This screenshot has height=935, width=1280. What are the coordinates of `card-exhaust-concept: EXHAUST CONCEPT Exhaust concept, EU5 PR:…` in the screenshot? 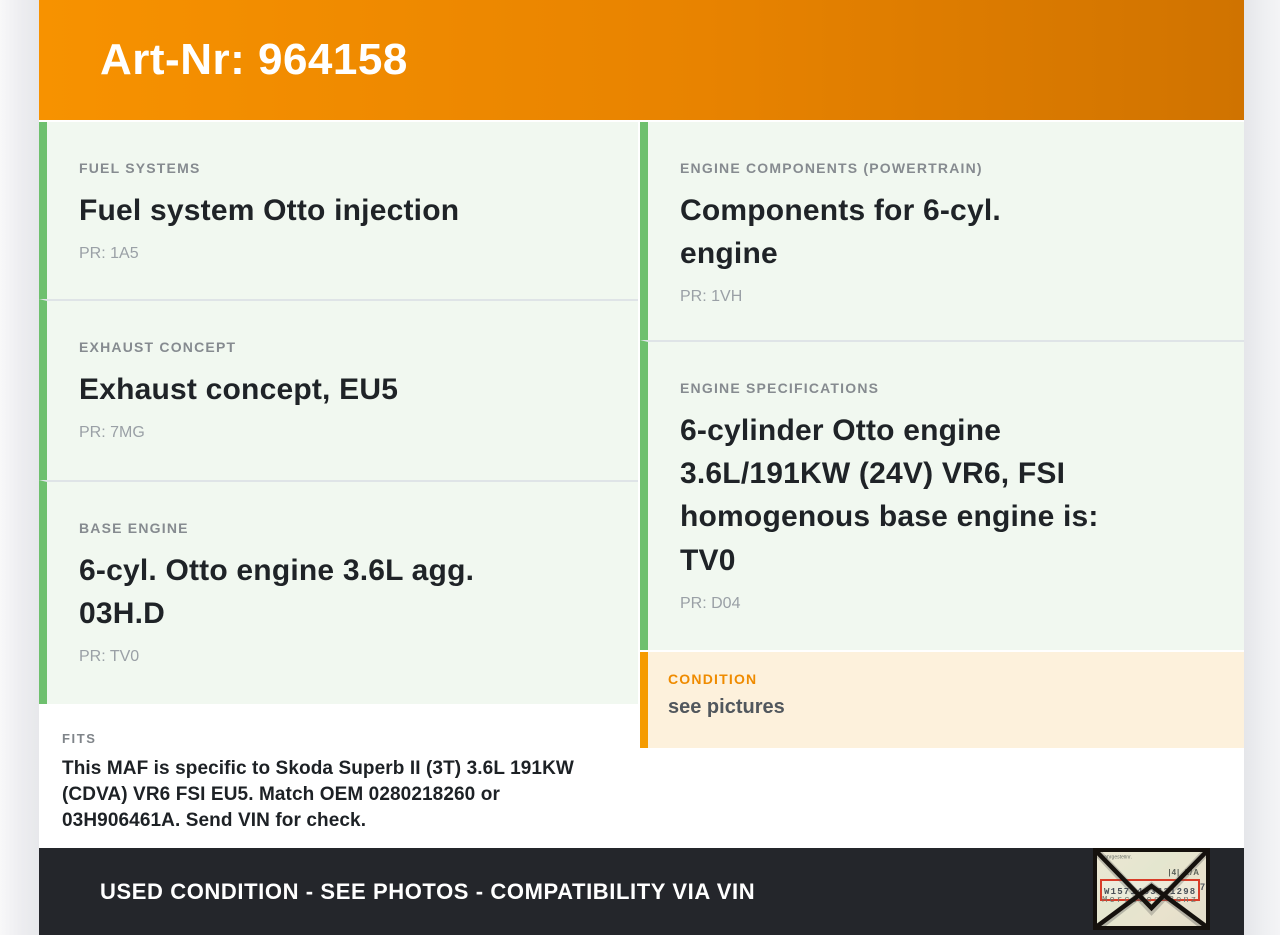 It's located at (338, 389).